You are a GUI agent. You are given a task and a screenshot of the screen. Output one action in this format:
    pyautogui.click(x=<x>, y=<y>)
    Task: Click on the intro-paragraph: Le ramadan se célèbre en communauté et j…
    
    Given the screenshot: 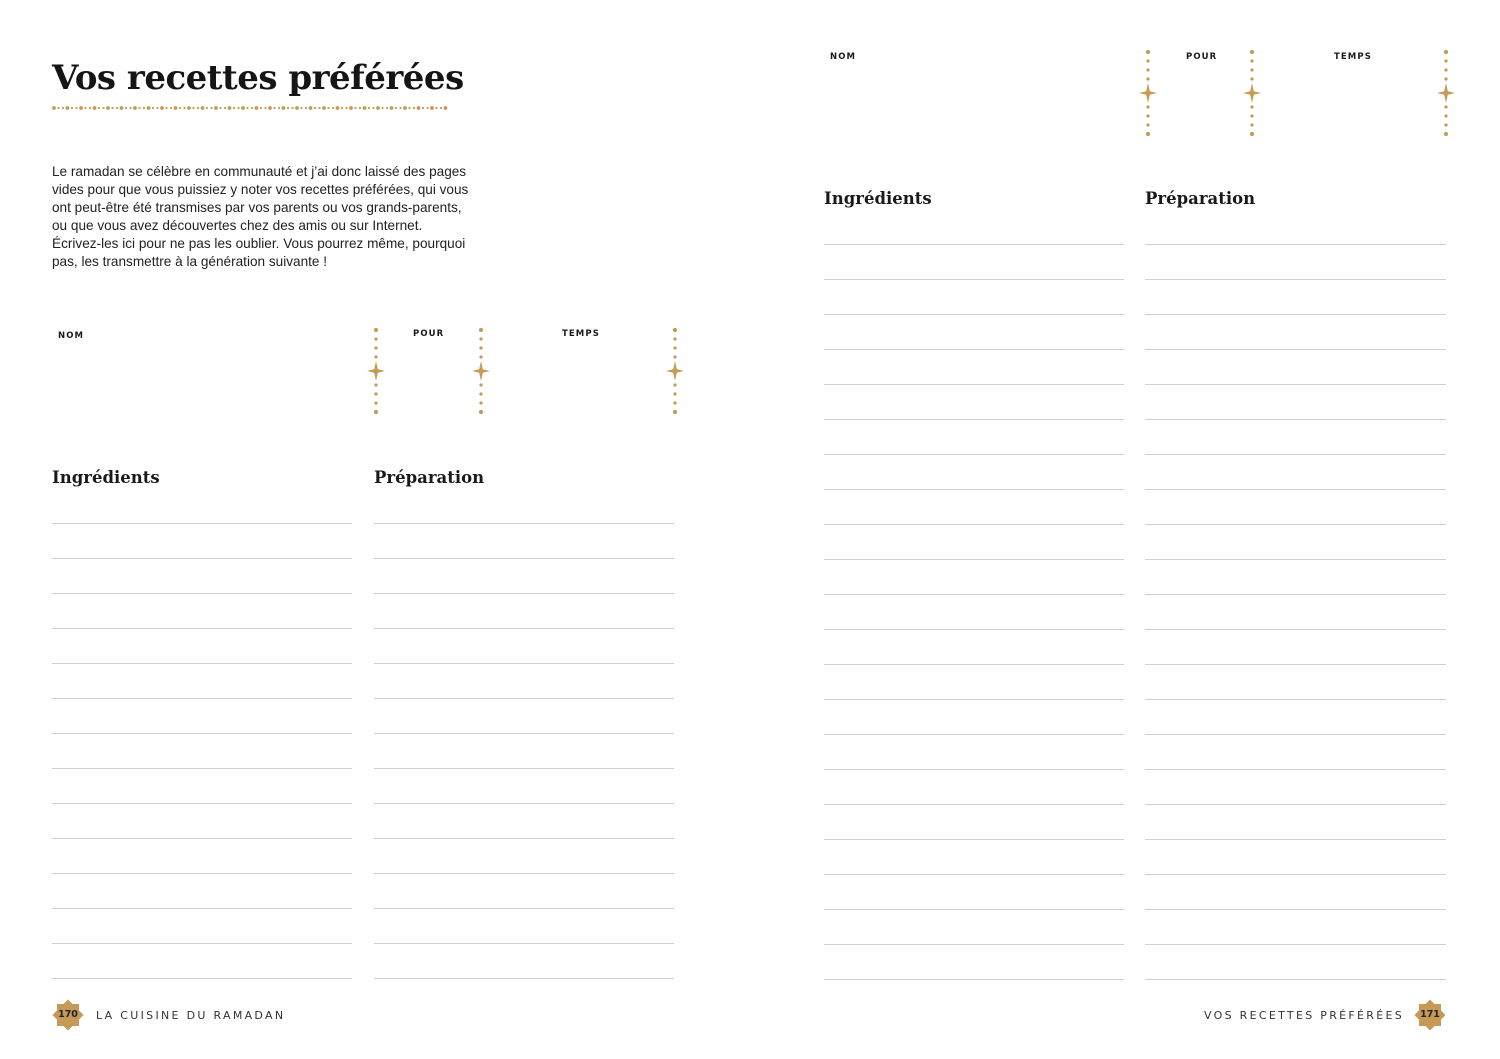 What is the action you would take?
    pyautogui.click(x=260, y=216)
    